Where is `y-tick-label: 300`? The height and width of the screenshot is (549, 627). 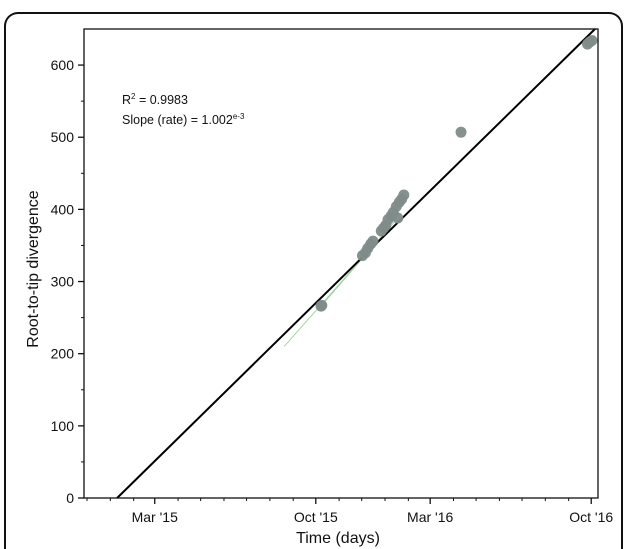
y-tick-label: 300 is located at coordinates (63, 282).